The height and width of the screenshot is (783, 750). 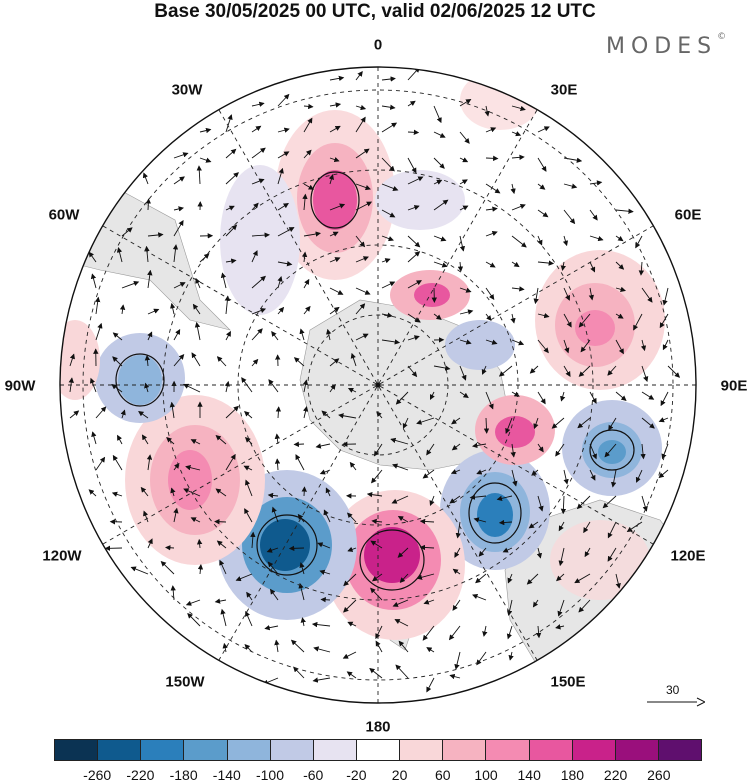 What do you see at coordinates (270, 775) in the screenshot?
I see `colorbar-tick-label: -100` at bounding box center [270, 775].